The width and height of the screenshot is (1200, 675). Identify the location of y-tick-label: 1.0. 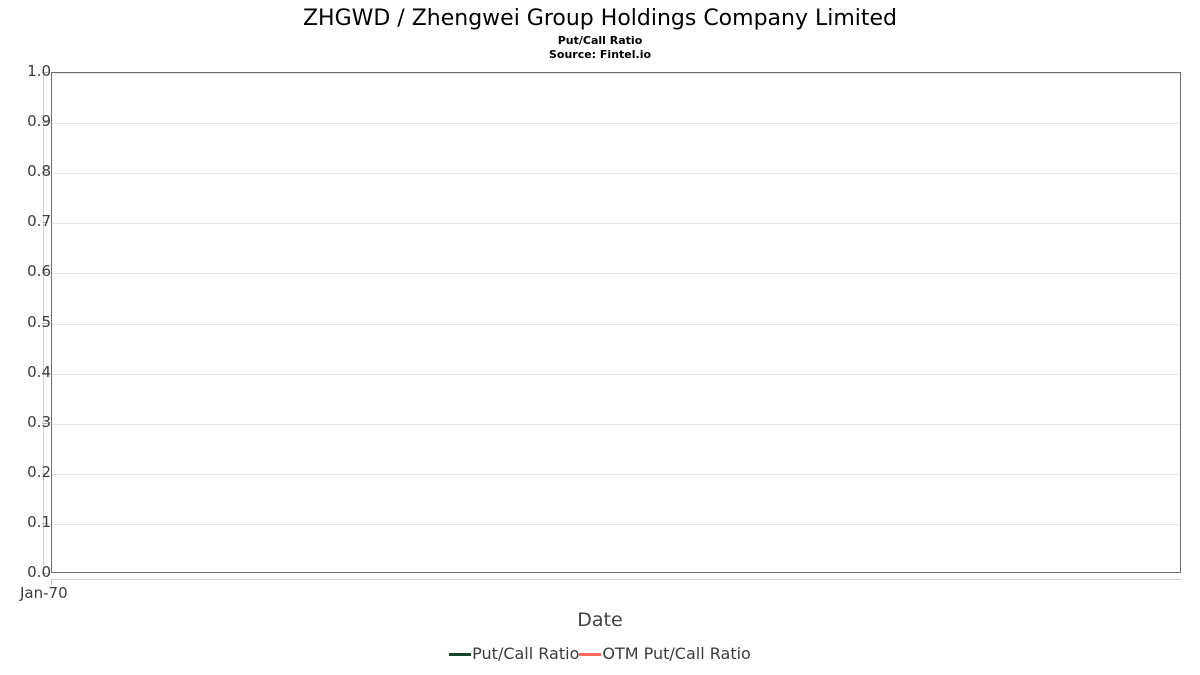
(39, 71).